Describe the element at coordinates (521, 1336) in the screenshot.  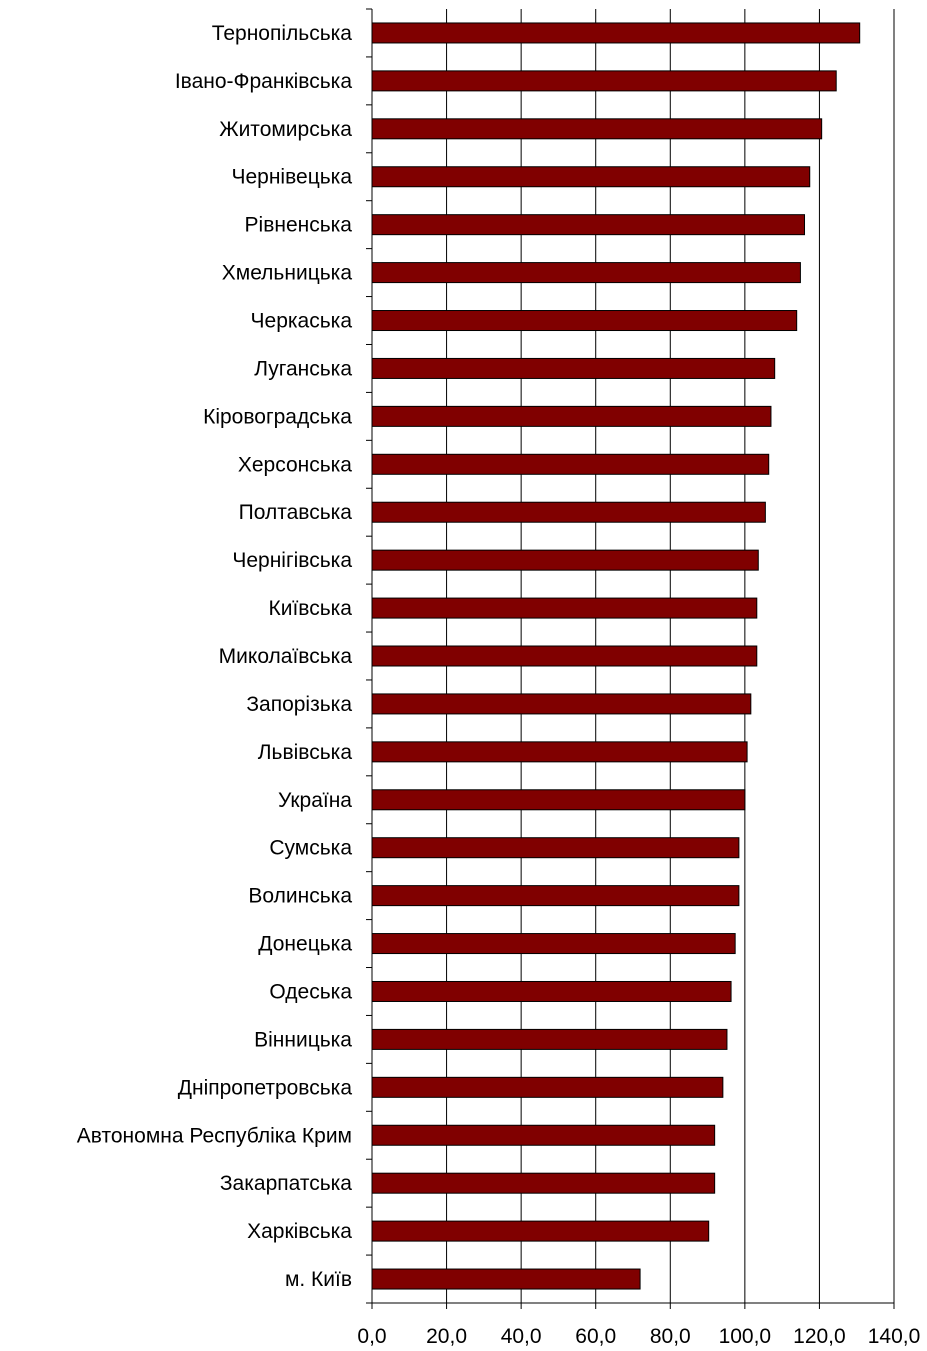
I see `x-tick-label: 40,0` at that location.